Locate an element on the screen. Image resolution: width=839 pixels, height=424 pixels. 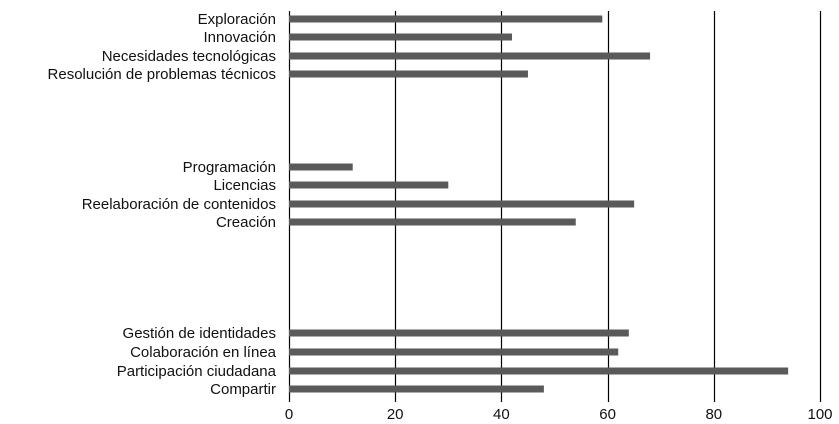
x-tick-label: 60 is located at coordinates (607, 414).